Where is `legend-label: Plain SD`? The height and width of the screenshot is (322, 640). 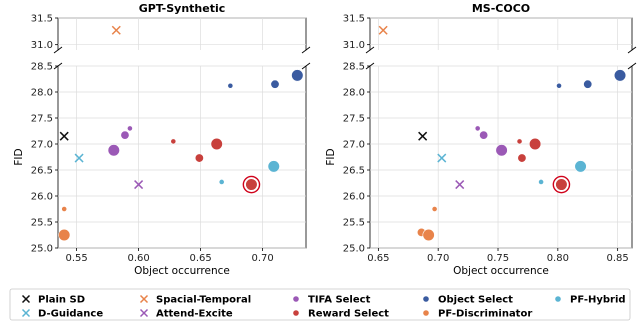 legend-label: Plain SD is located at coordinates (61, 300).